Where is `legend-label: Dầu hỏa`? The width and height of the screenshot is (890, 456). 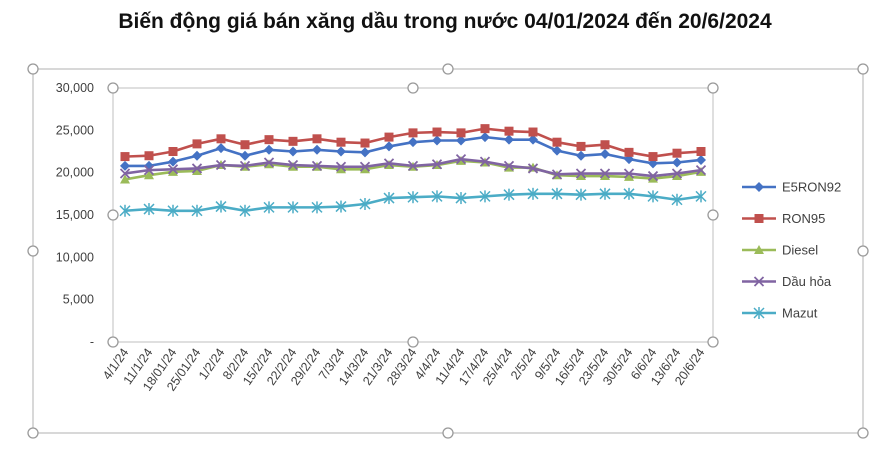
legend-label: Dầu hỏa is located at coordinates (807, 281).